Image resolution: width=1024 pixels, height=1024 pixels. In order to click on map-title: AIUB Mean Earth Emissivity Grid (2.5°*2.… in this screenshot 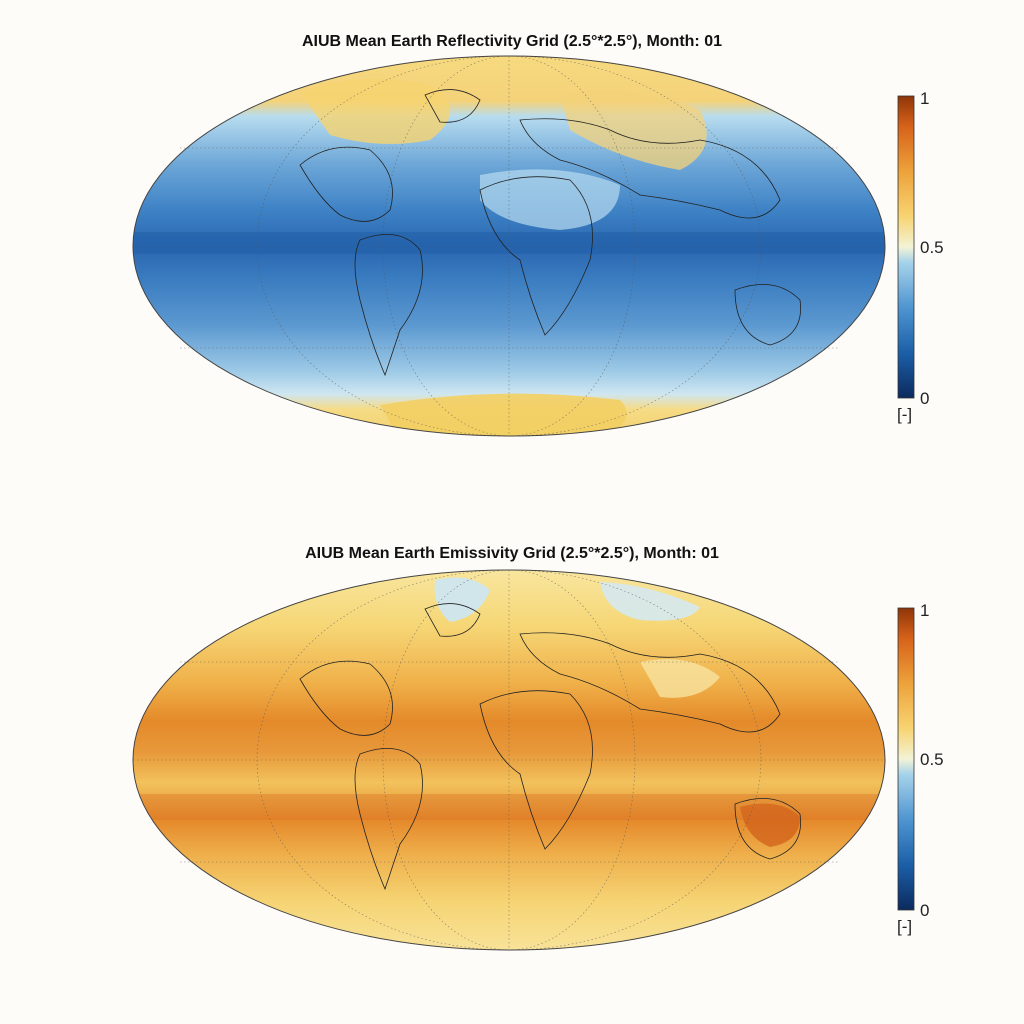, I will do `click(512, 553)`.